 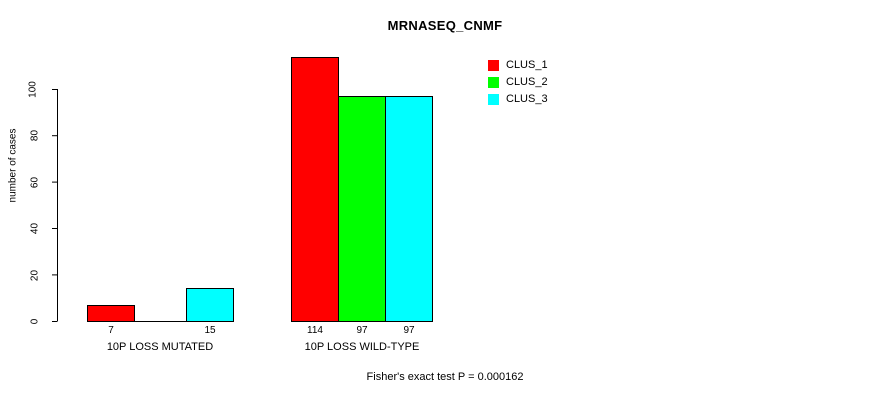 I want to click on legend-swatch-clus1, so click(x=493, y=65).